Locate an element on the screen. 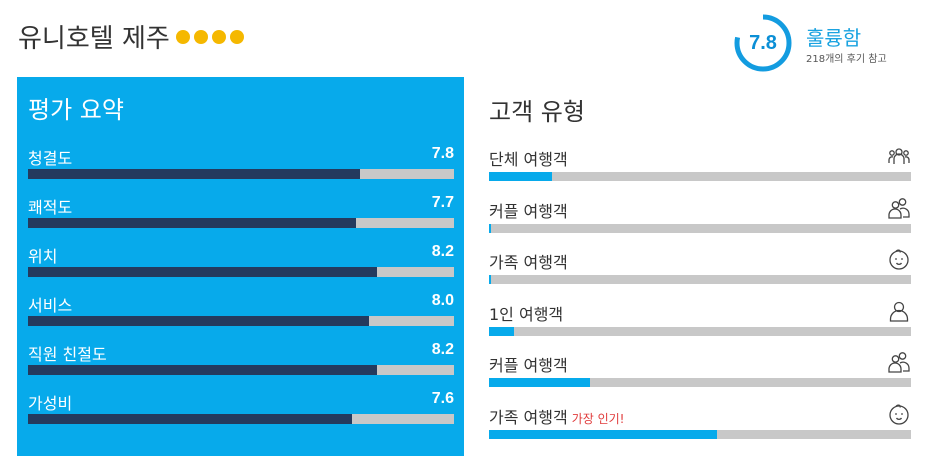 The image size is (929, 470). rating-label: 직원 친절도 is located at coordinates (67, 354).